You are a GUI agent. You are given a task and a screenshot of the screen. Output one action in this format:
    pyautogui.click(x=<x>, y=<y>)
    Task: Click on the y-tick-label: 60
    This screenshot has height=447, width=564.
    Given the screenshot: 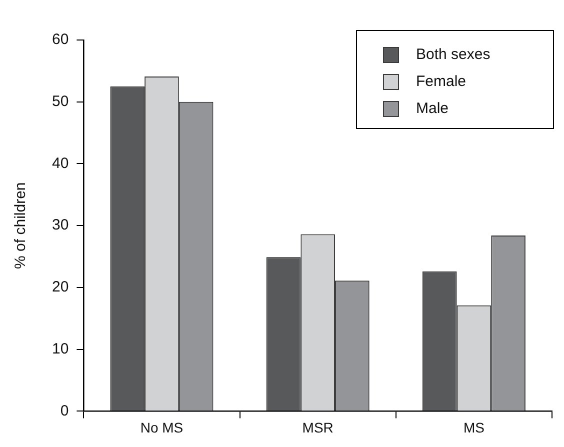 What is the action you would take?
    pyautogui.click(x=60, y=39)
    